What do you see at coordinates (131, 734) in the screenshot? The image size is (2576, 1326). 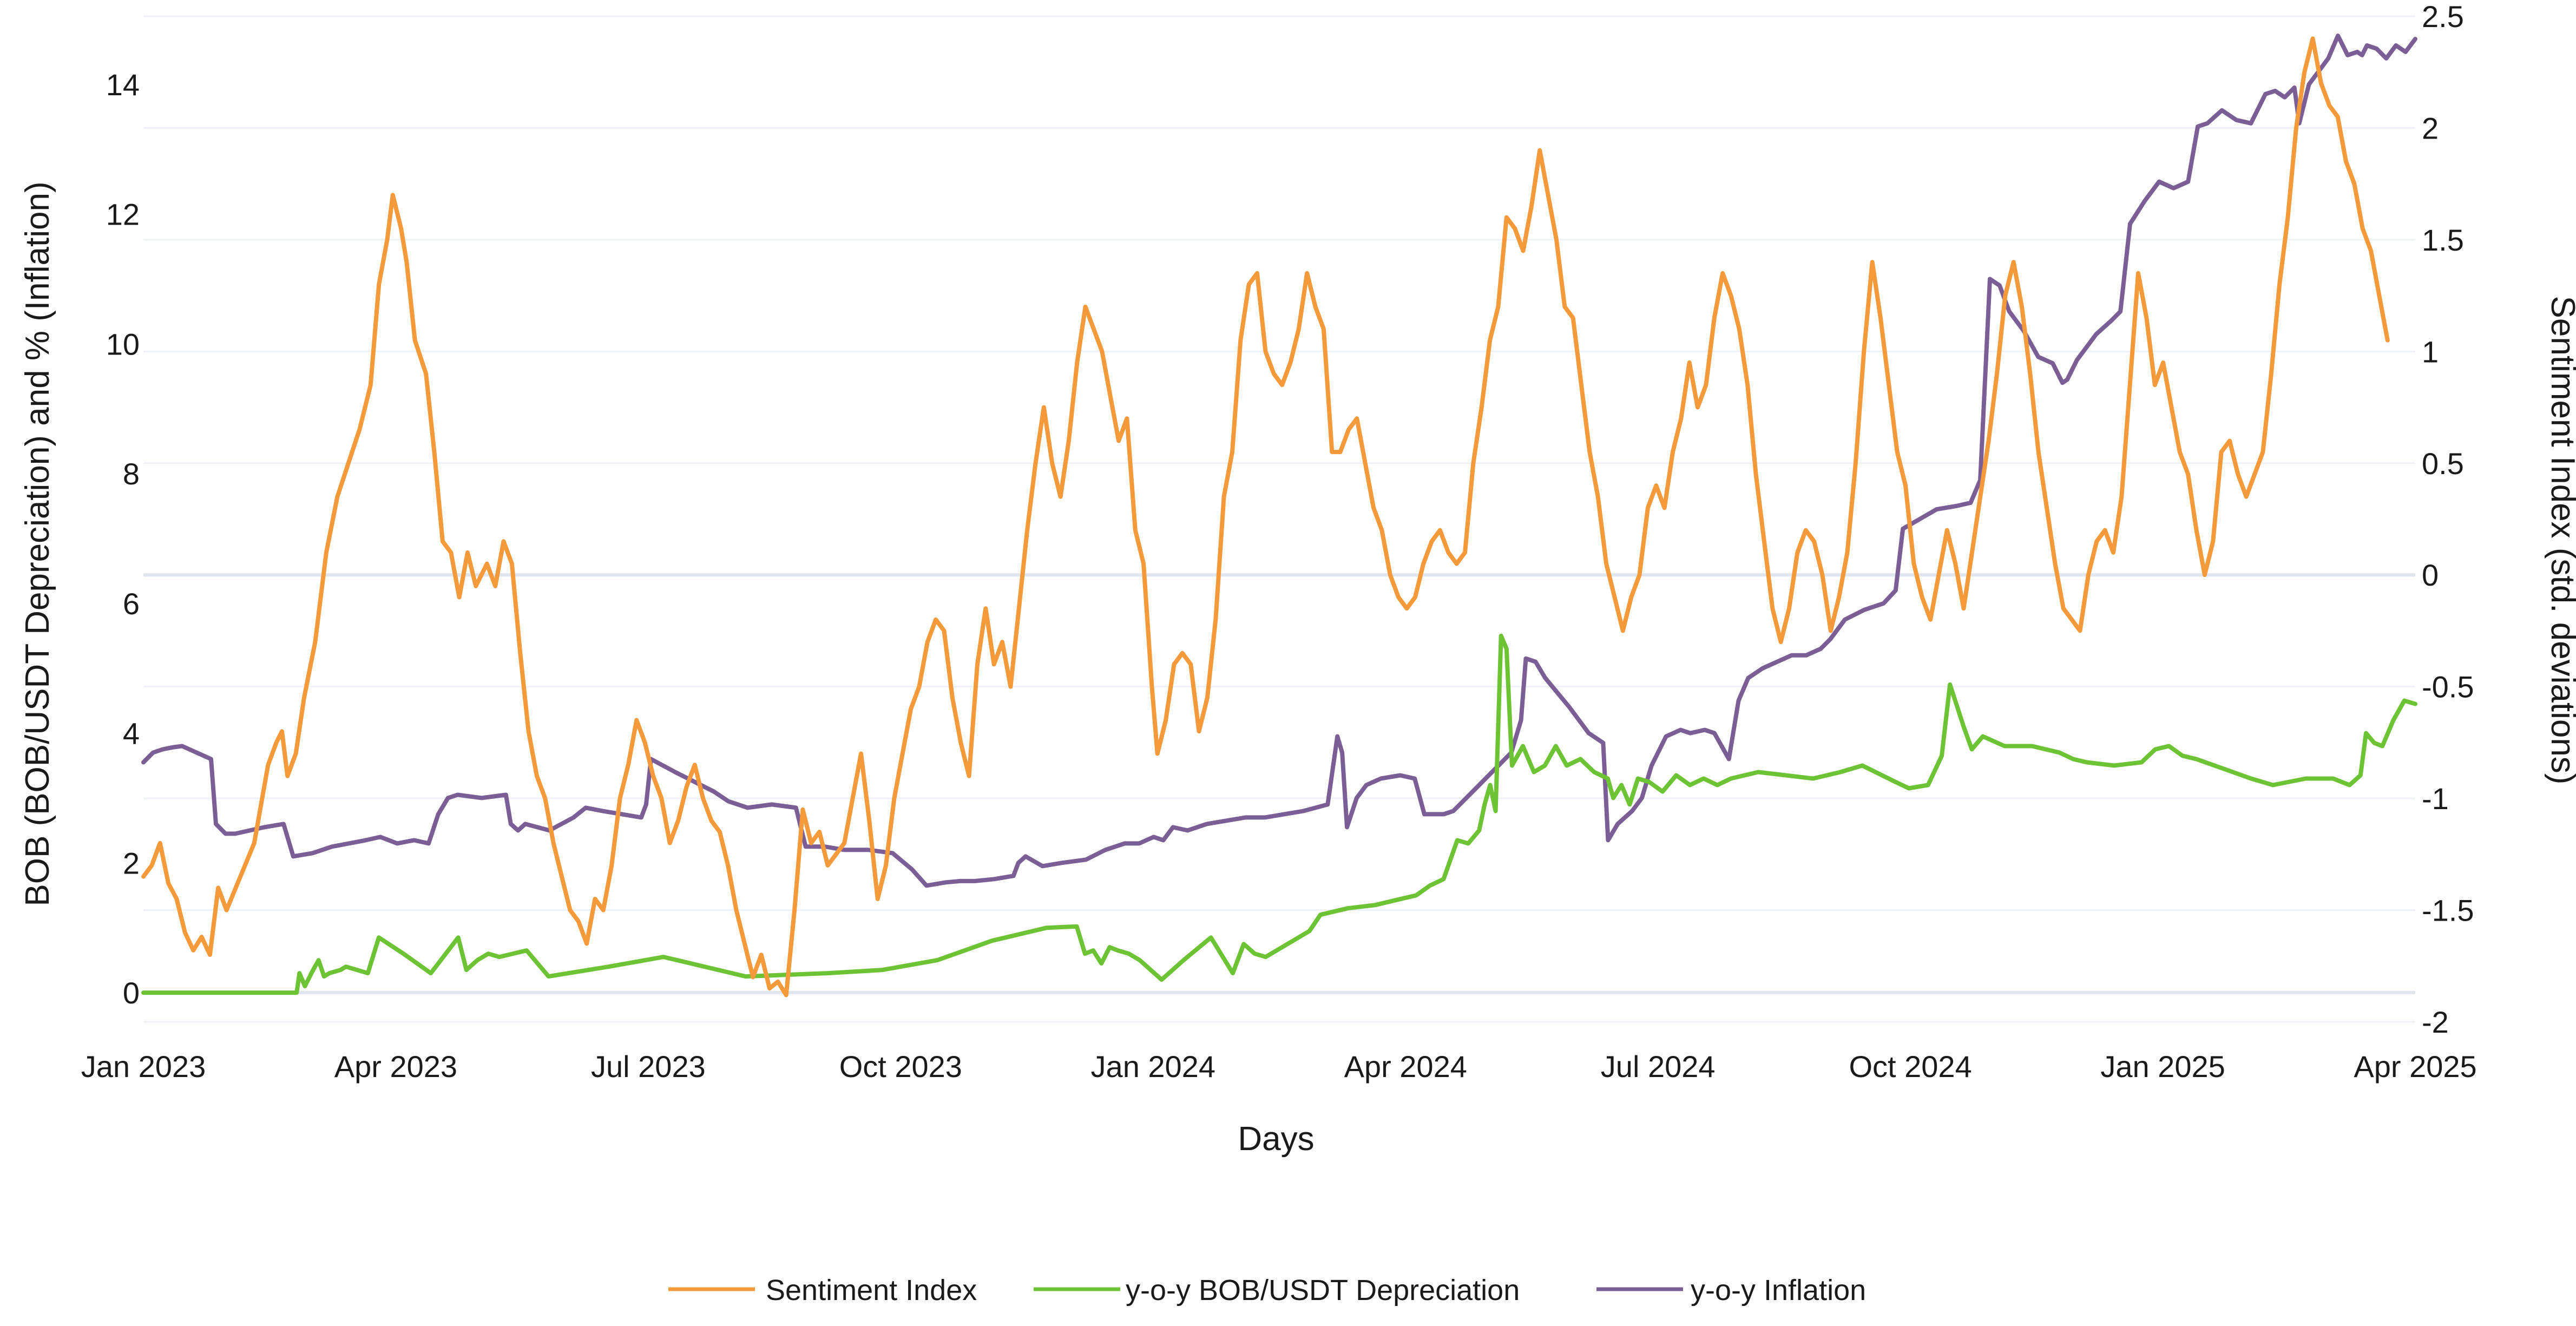 I see `left-y-tick-label: 4` at bounding box center [131, 734].